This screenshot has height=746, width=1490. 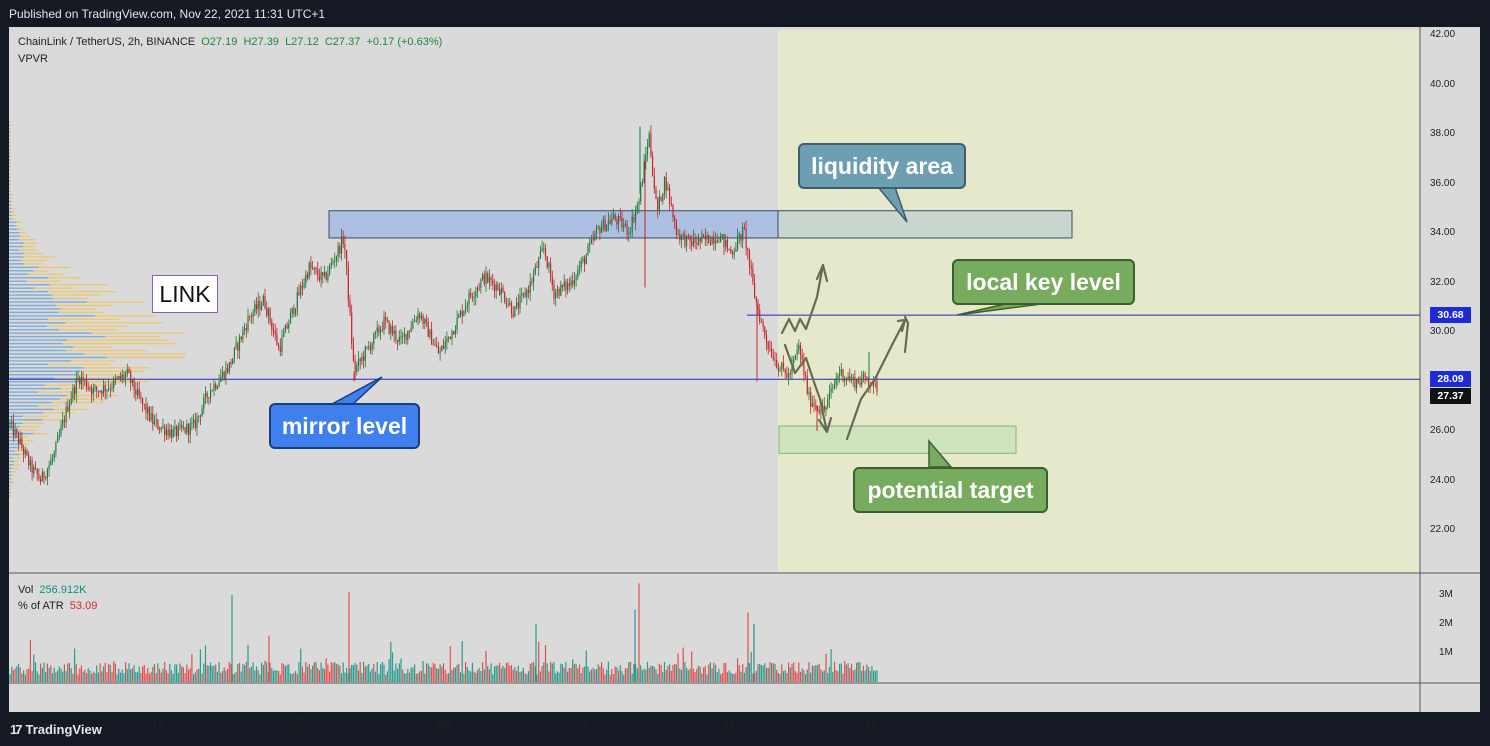 What do you see at coordinates (57, 606) in the screenshot?
I see `atr-legend: % of ATR 53.09` at bounding box center [57, 606].